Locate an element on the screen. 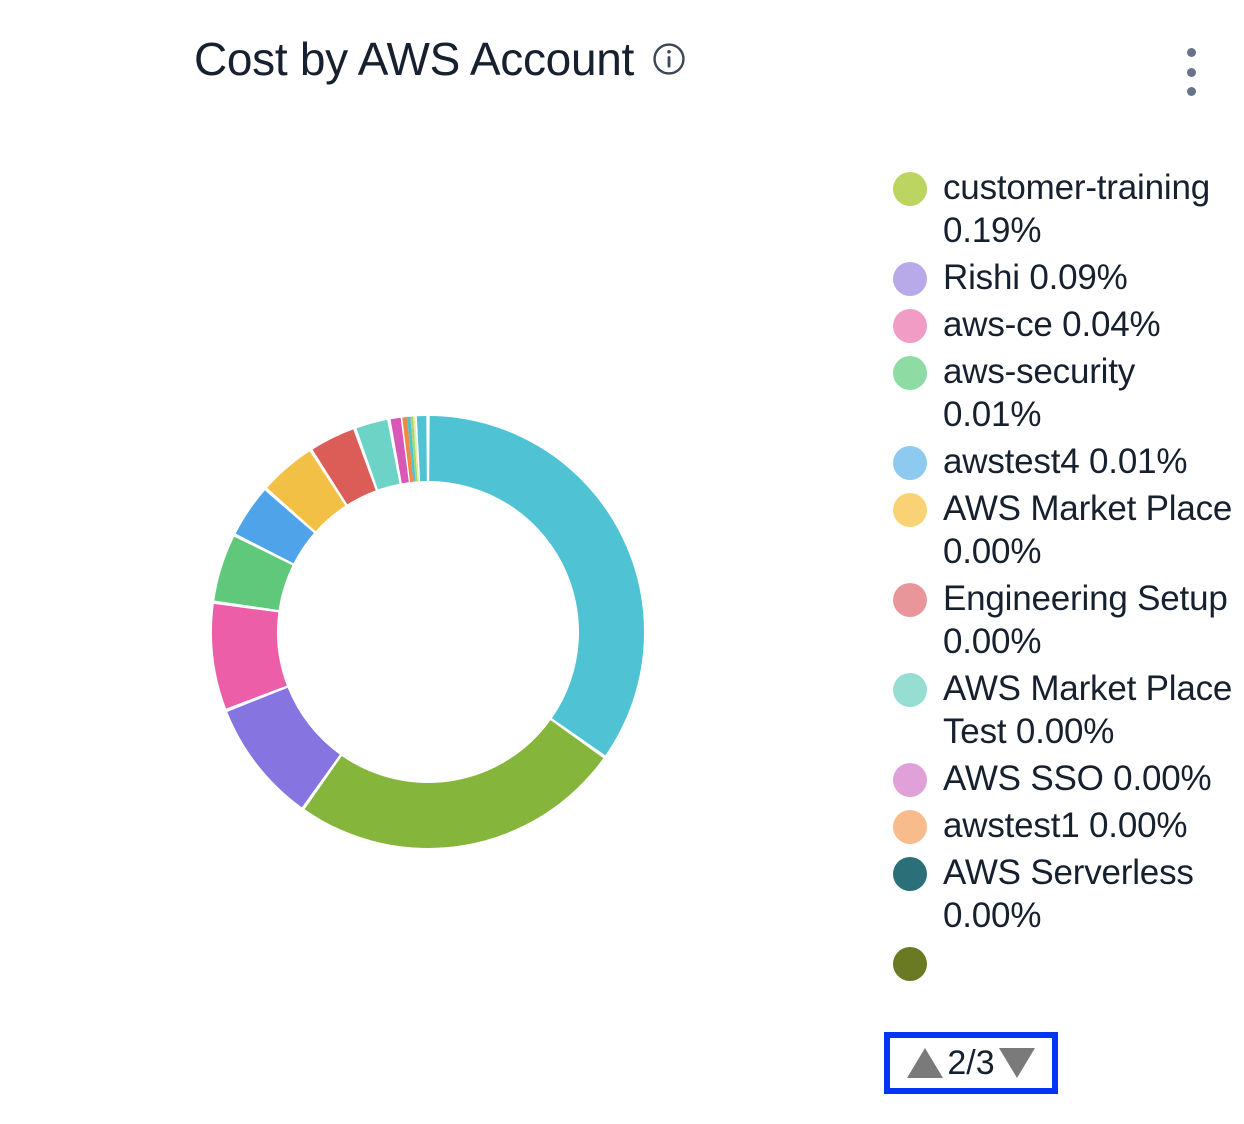 The height and width of the screenshot is (1124, 1244). legend-item: aws-security 0.01% is located at coordinates (1068, 393).